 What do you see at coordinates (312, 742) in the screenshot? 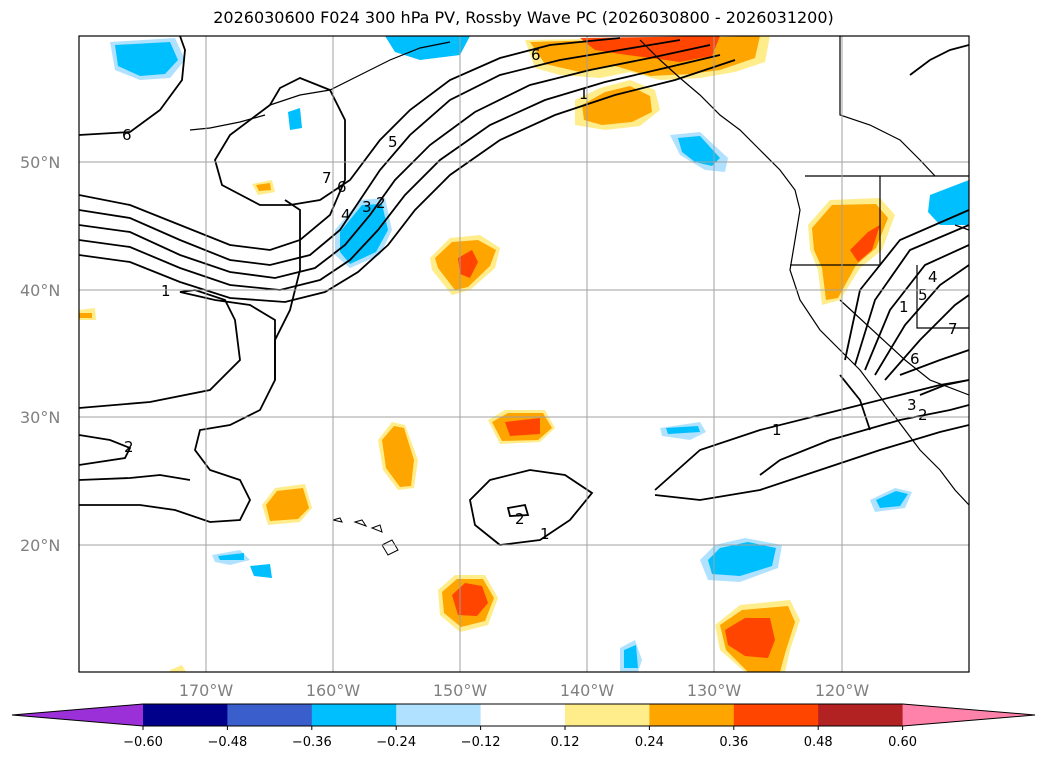
I see `colorbar-tick-label: −0.36` at bounding box center [312, 742].